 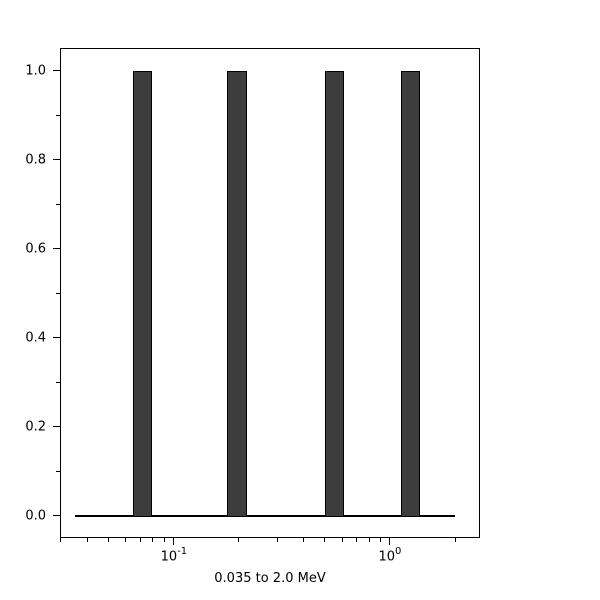 I want to click on y-tick-label: 0.4, so click(x=35, y=338).